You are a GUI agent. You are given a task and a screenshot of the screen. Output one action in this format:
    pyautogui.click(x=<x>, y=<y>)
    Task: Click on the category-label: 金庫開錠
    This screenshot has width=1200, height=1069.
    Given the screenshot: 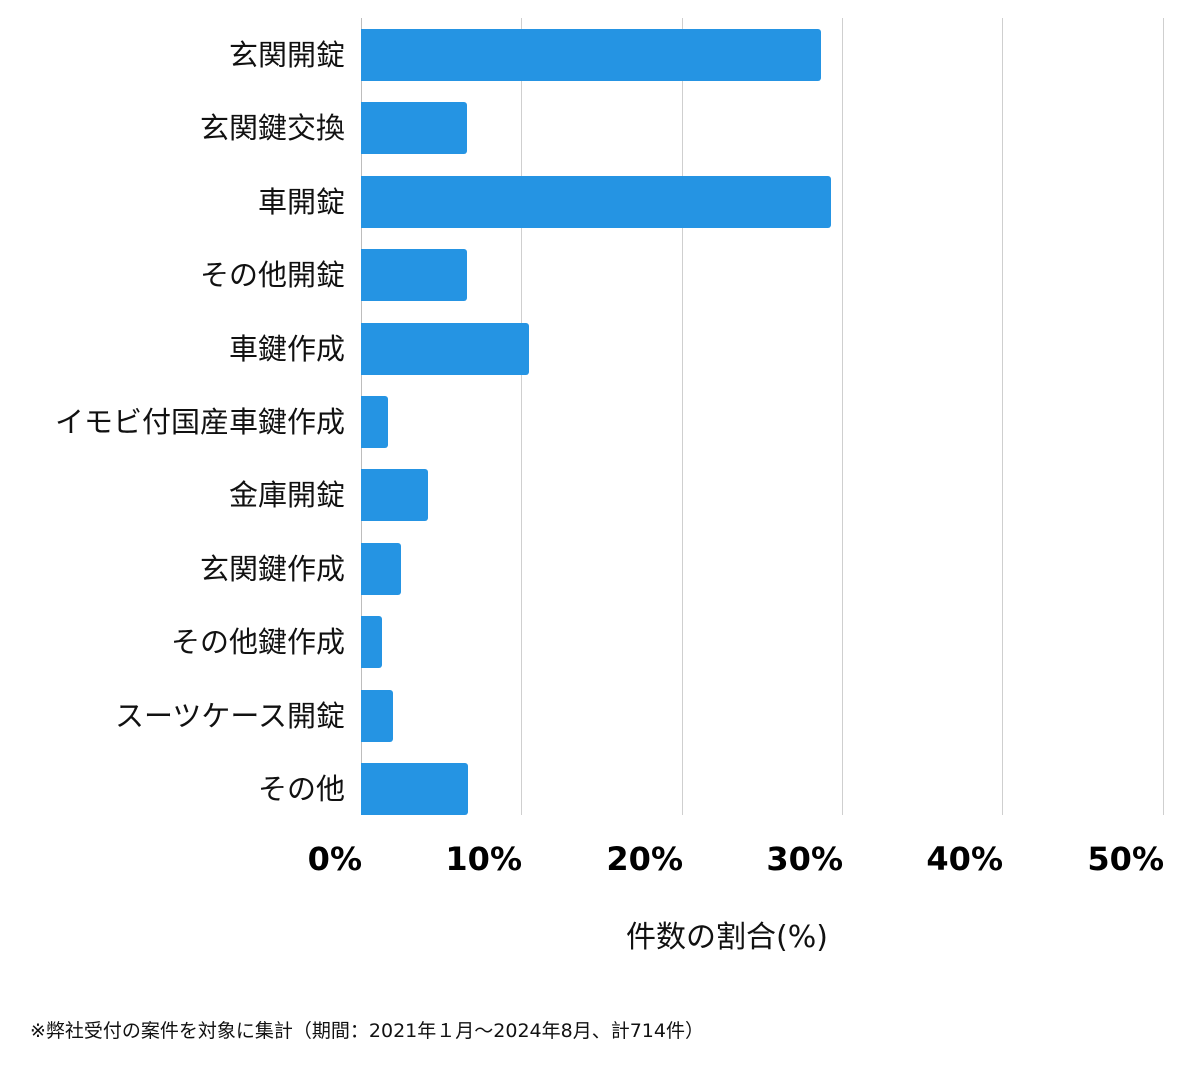 What is the action you would take?
    pyautogui.click(x=286, y=495)
    